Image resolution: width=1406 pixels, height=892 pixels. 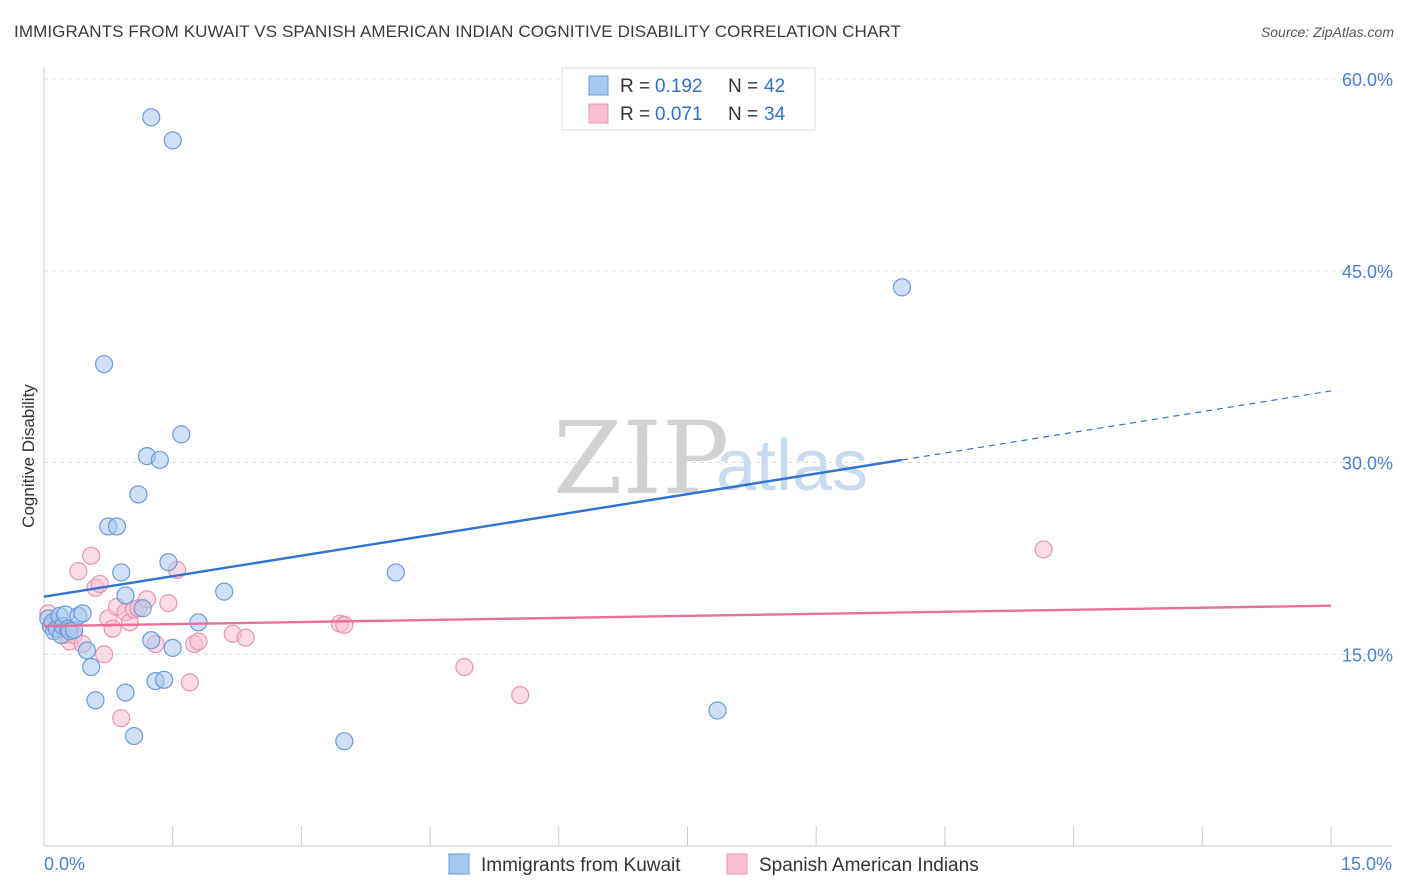 I want to click on legend-n-value-blue: 42, so click(x=774, y=86).